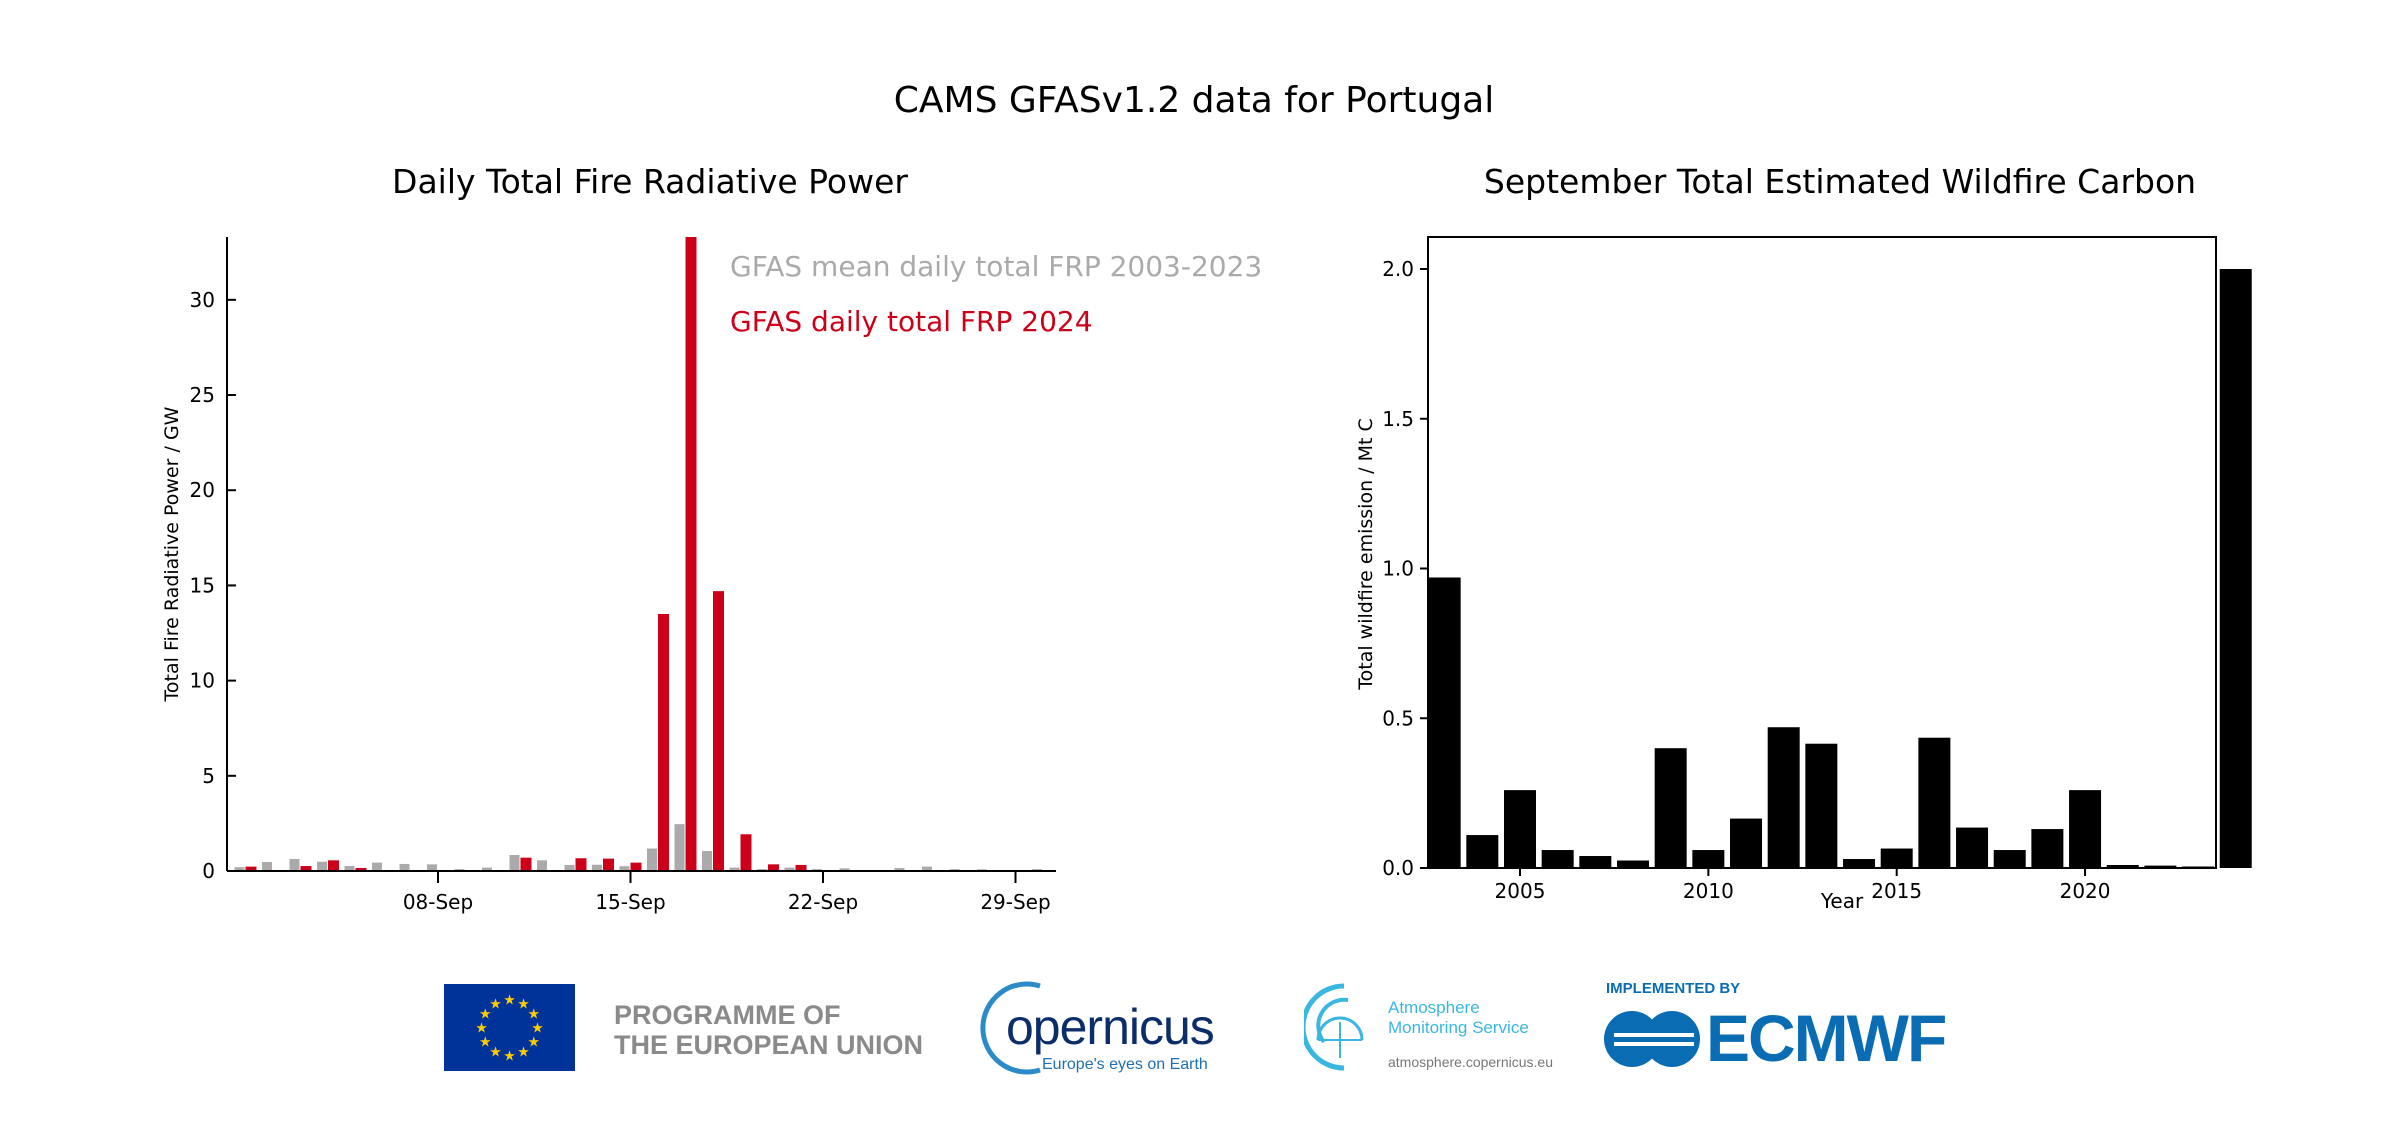  I want to click on y-tick-label: 5, so click(208, 776).